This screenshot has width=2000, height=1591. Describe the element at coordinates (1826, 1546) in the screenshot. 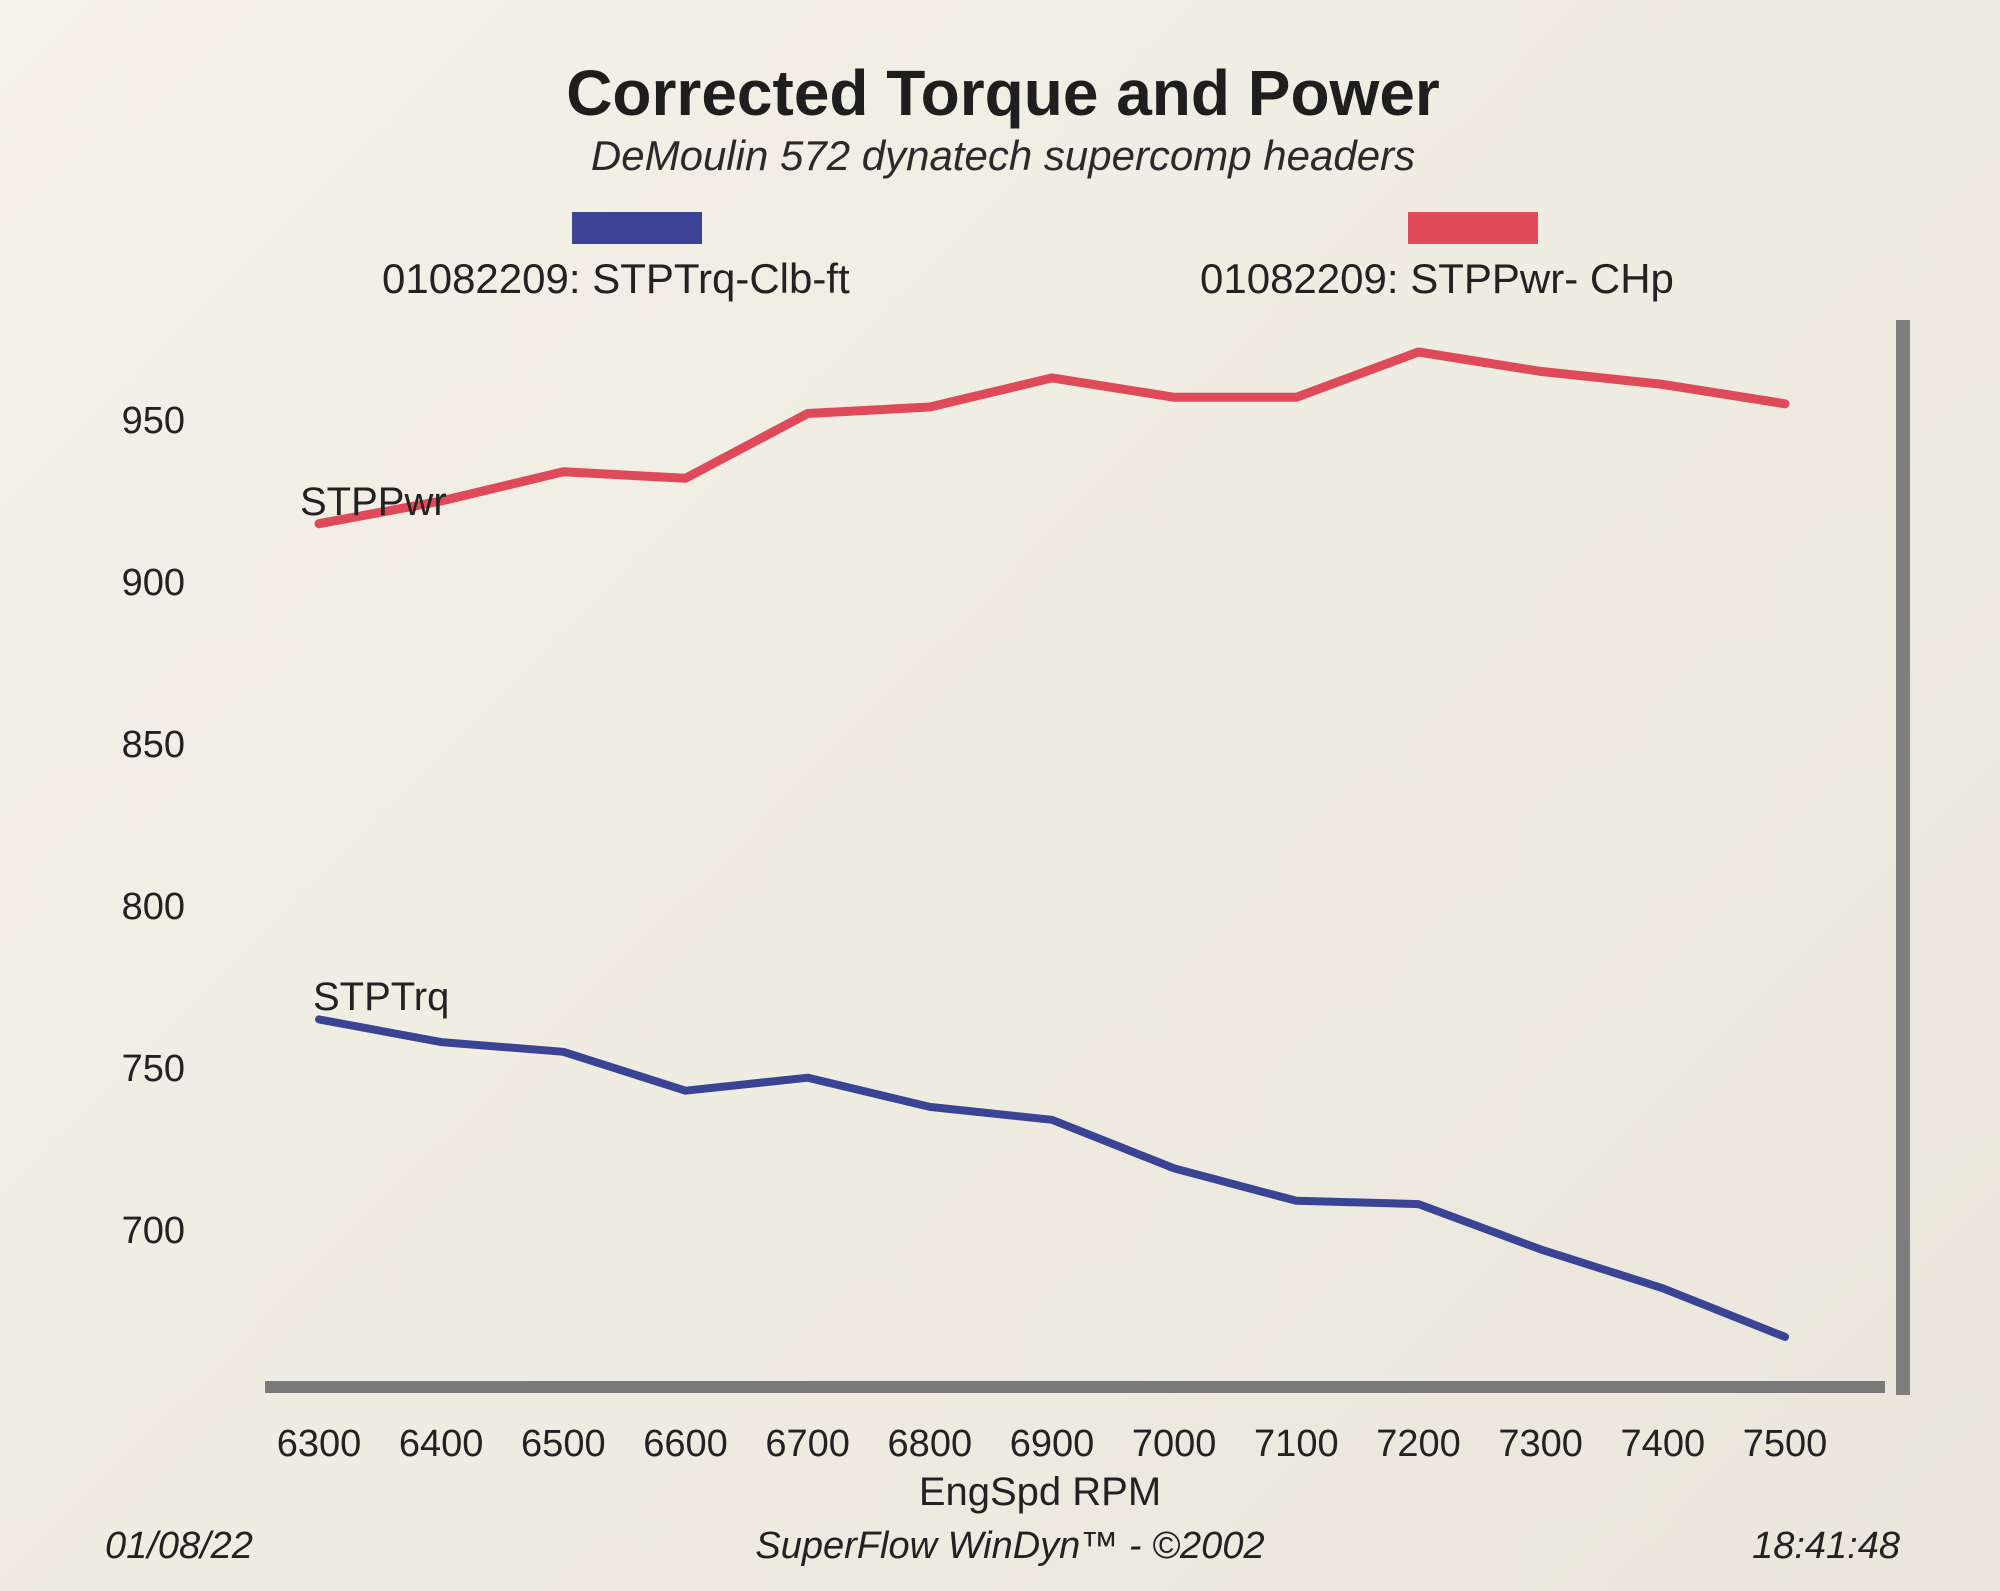

I see `footer-time: 18:41:48` at that location.